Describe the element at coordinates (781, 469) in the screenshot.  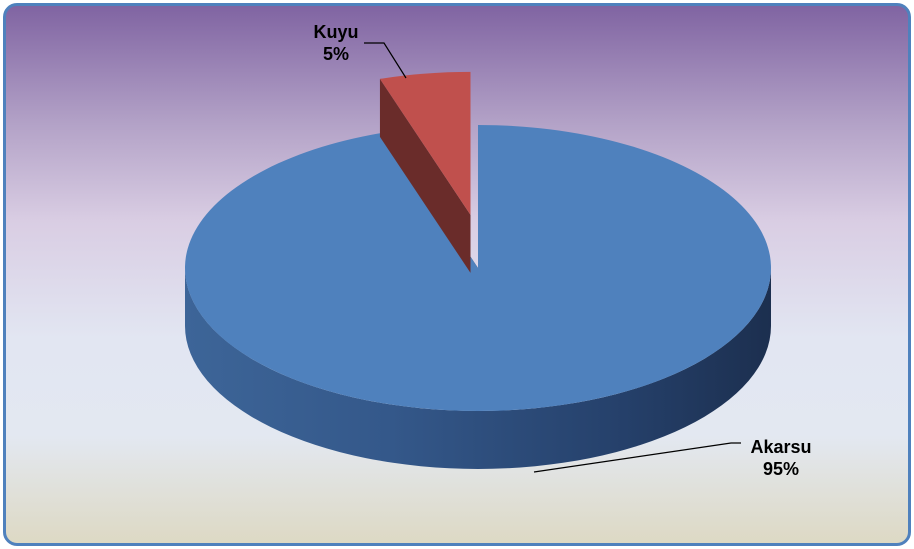
I see `slice-label-akarsu-value: 95%` at that location.